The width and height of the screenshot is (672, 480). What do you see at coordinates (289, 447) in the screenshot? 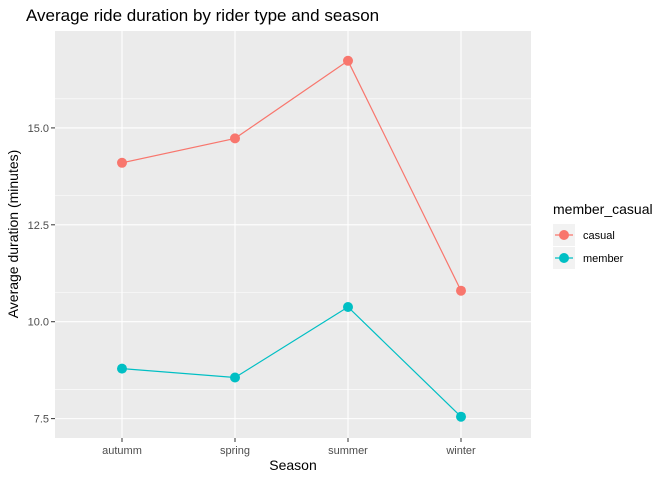
I see `x-axis-ticks: autumm spring summer winter` at bounding box center [289, 447].